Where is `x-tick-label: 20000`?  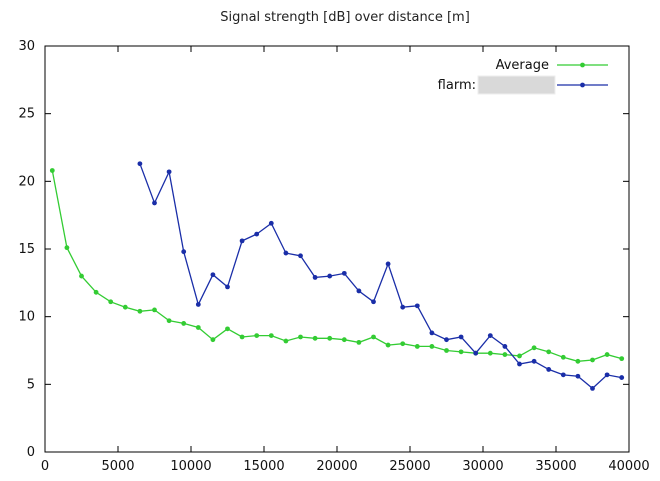
x-tick-label: 20000 is located at coordinates (336, 466).